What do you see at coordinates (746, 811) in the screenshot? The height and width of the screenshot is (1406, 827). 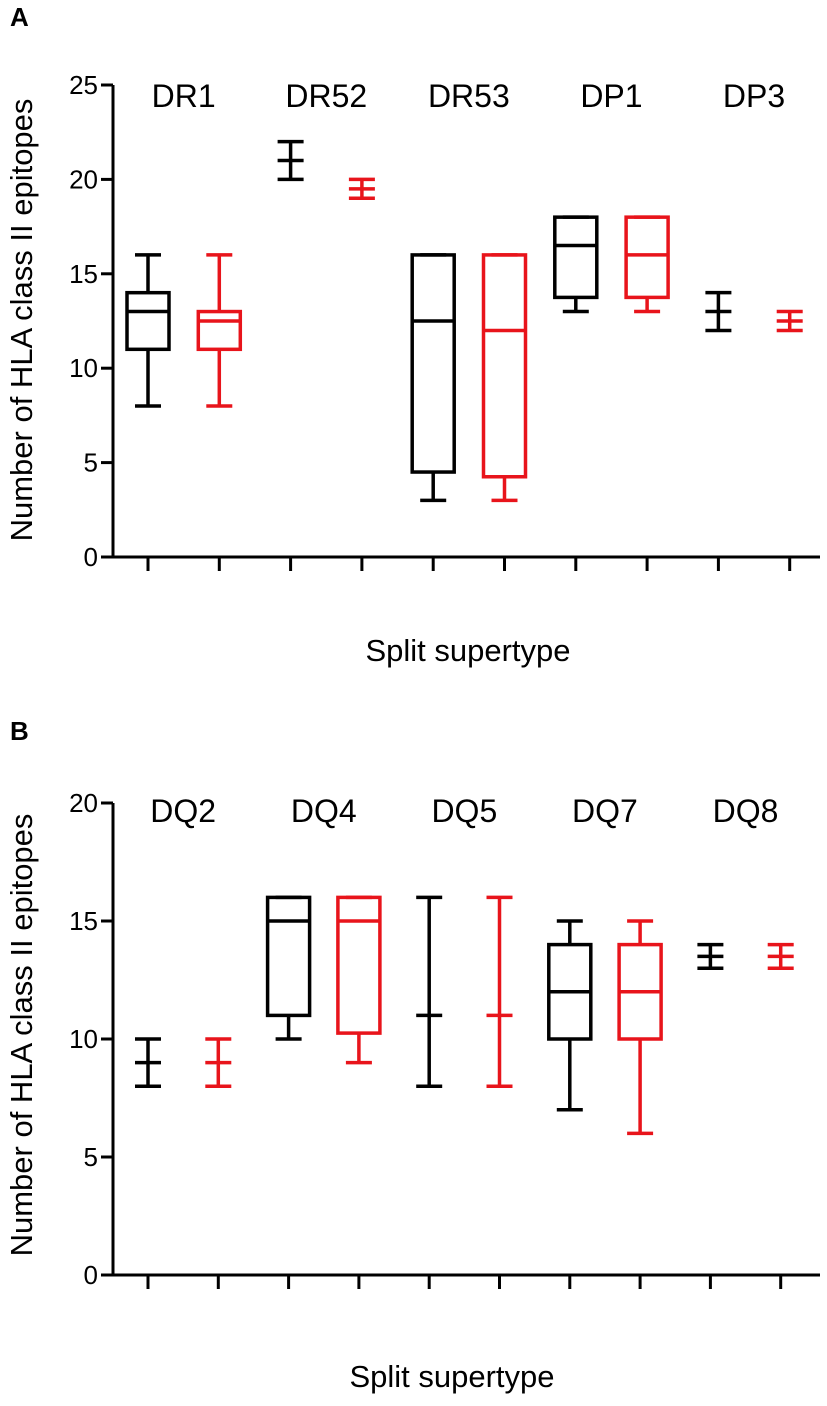 I see `group-label-dq8: DQ8` at bounding box center [746, 811].